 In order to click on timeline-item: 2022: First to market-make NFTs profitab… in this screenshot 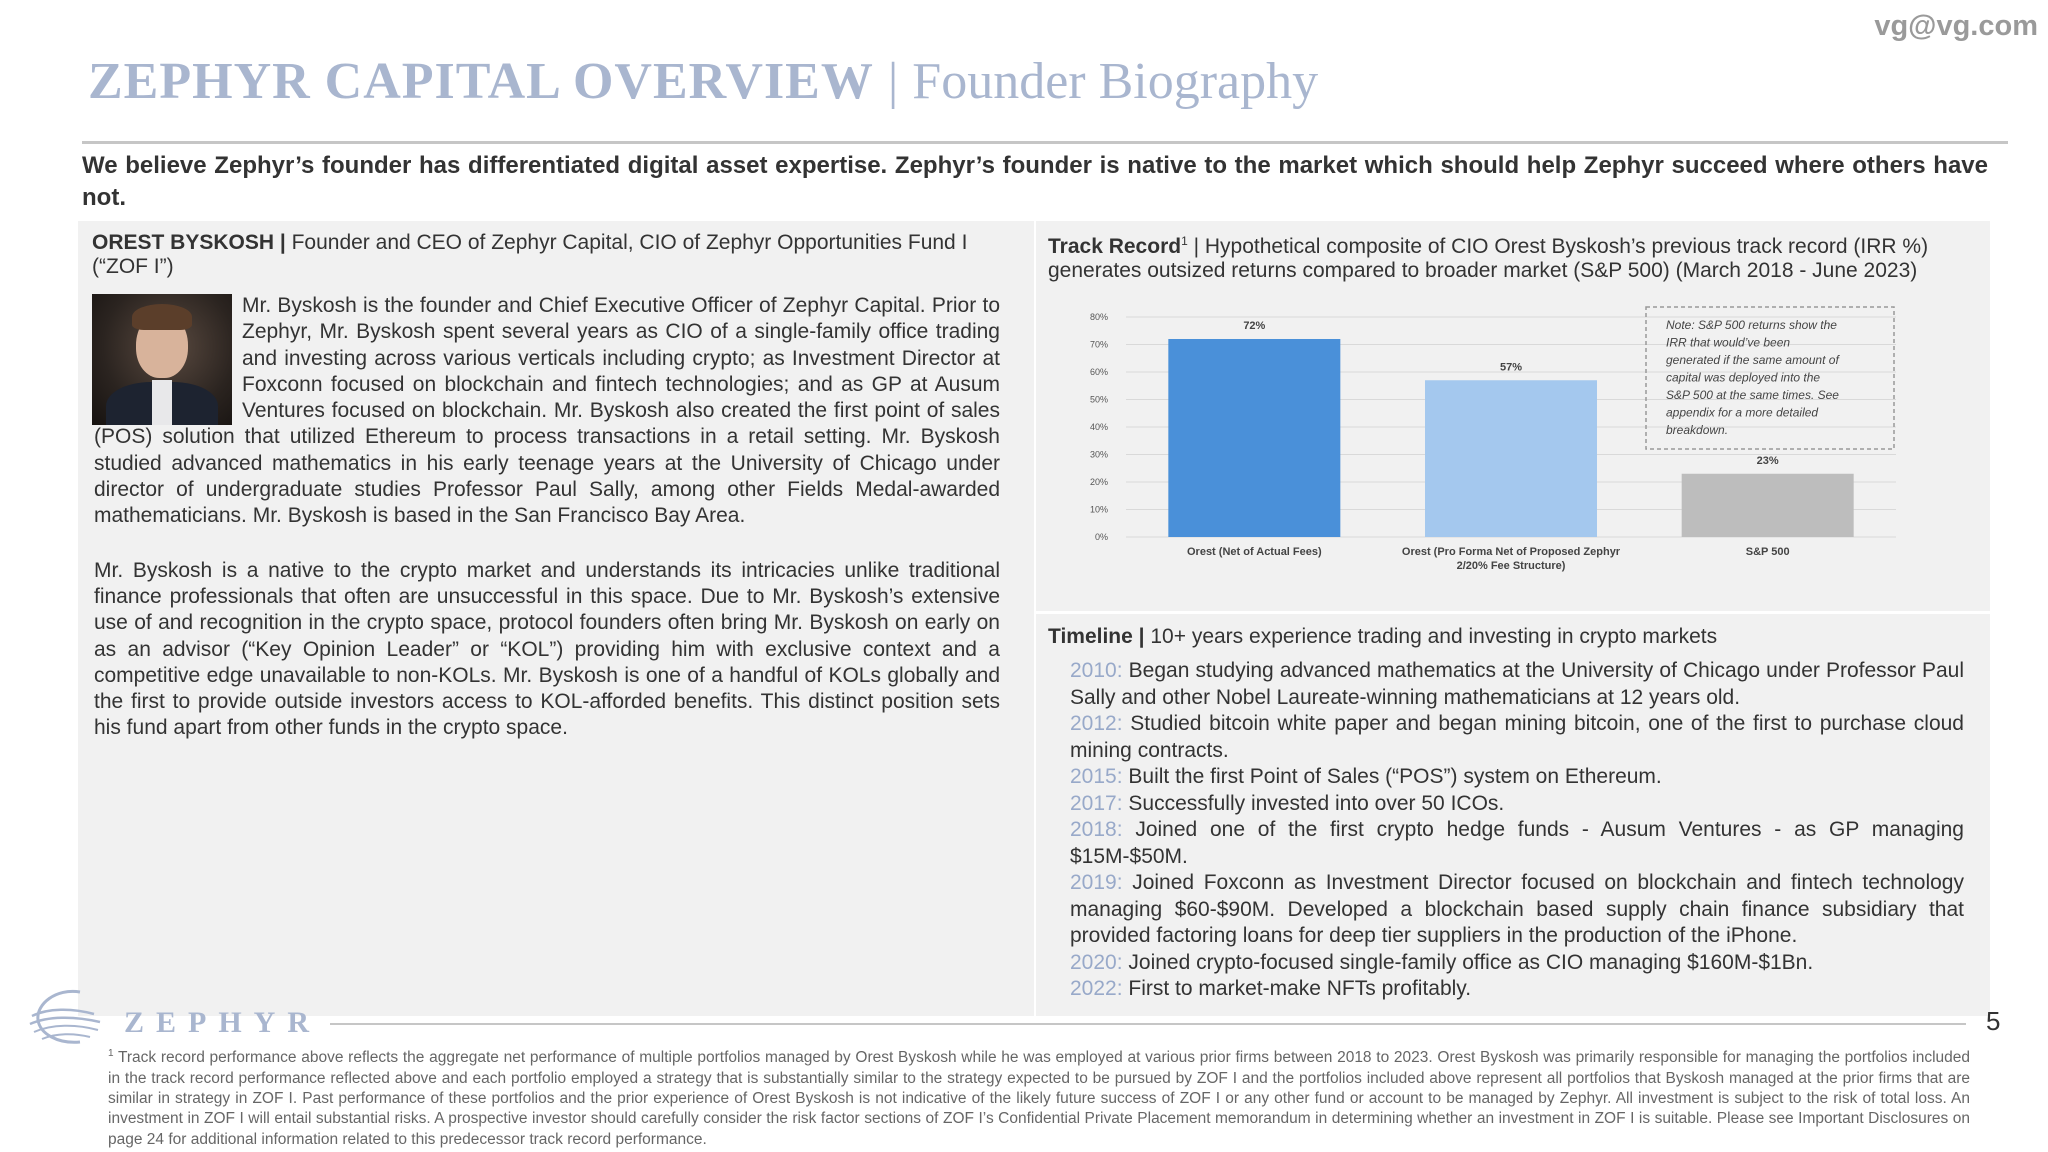, I will do `click(1517, 989)`.